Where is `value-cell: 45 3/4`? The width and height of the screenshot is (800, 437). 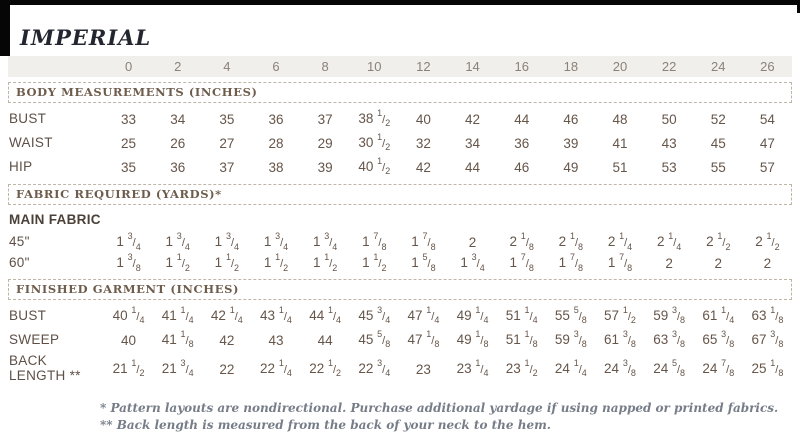
value-cell: 45 3/4 is located at coordinates (374, 315).